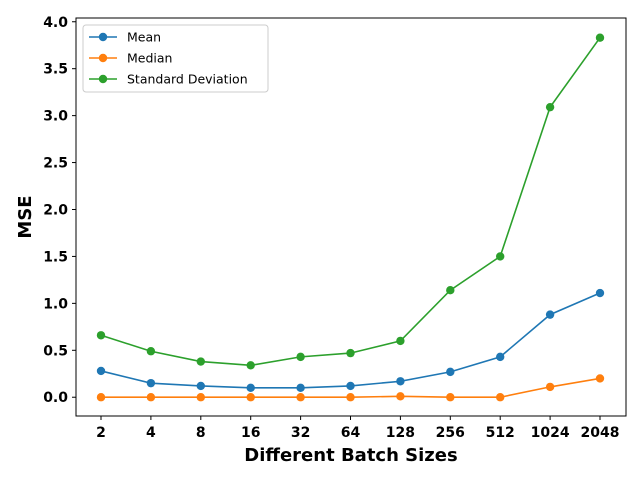  Describe the element at coordinates (55, 257) in the screenshot. I see `y-tick-label: 1.5` at that location.